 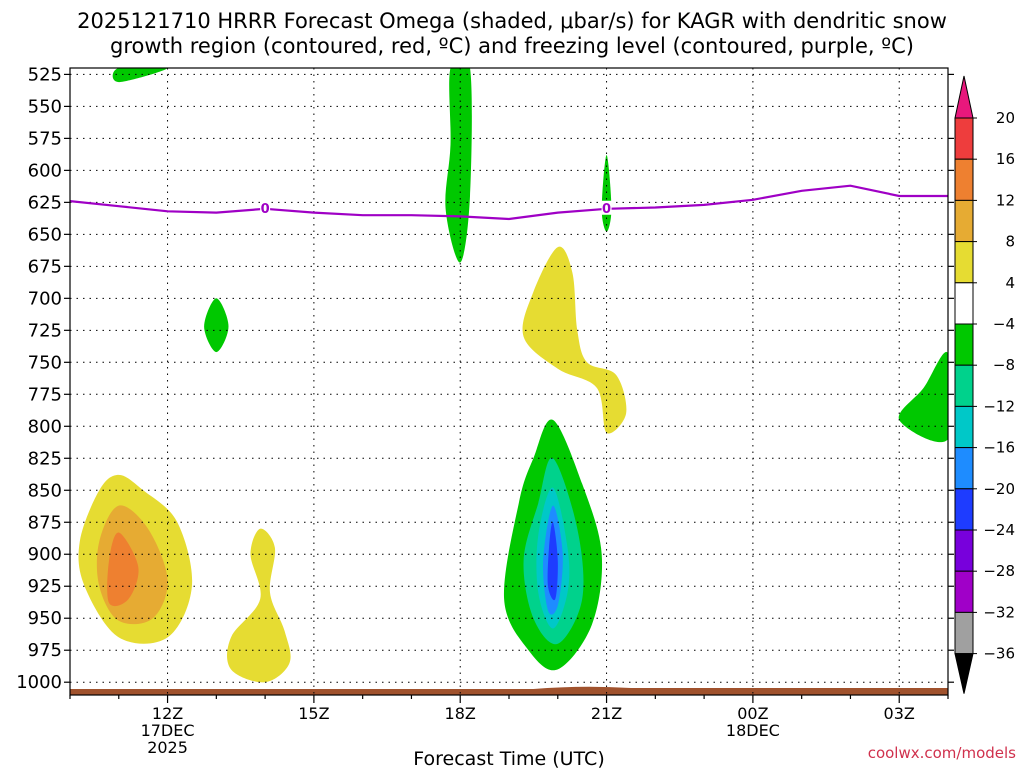 I want to click on colorbar-label-2: 12, so click(x=1005, y=200).